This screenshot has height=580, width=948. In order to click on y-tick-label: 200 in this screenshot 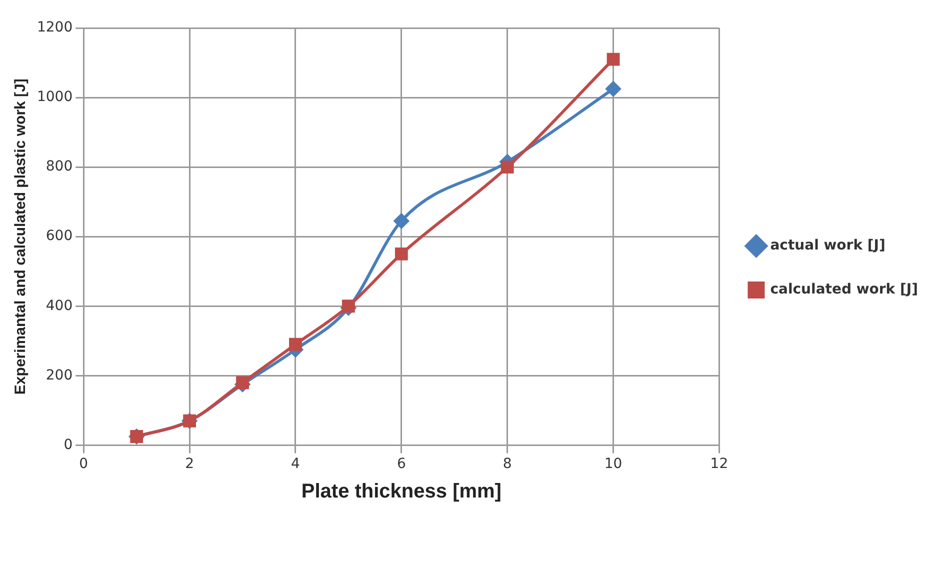, I will do `click(59, 375)`.